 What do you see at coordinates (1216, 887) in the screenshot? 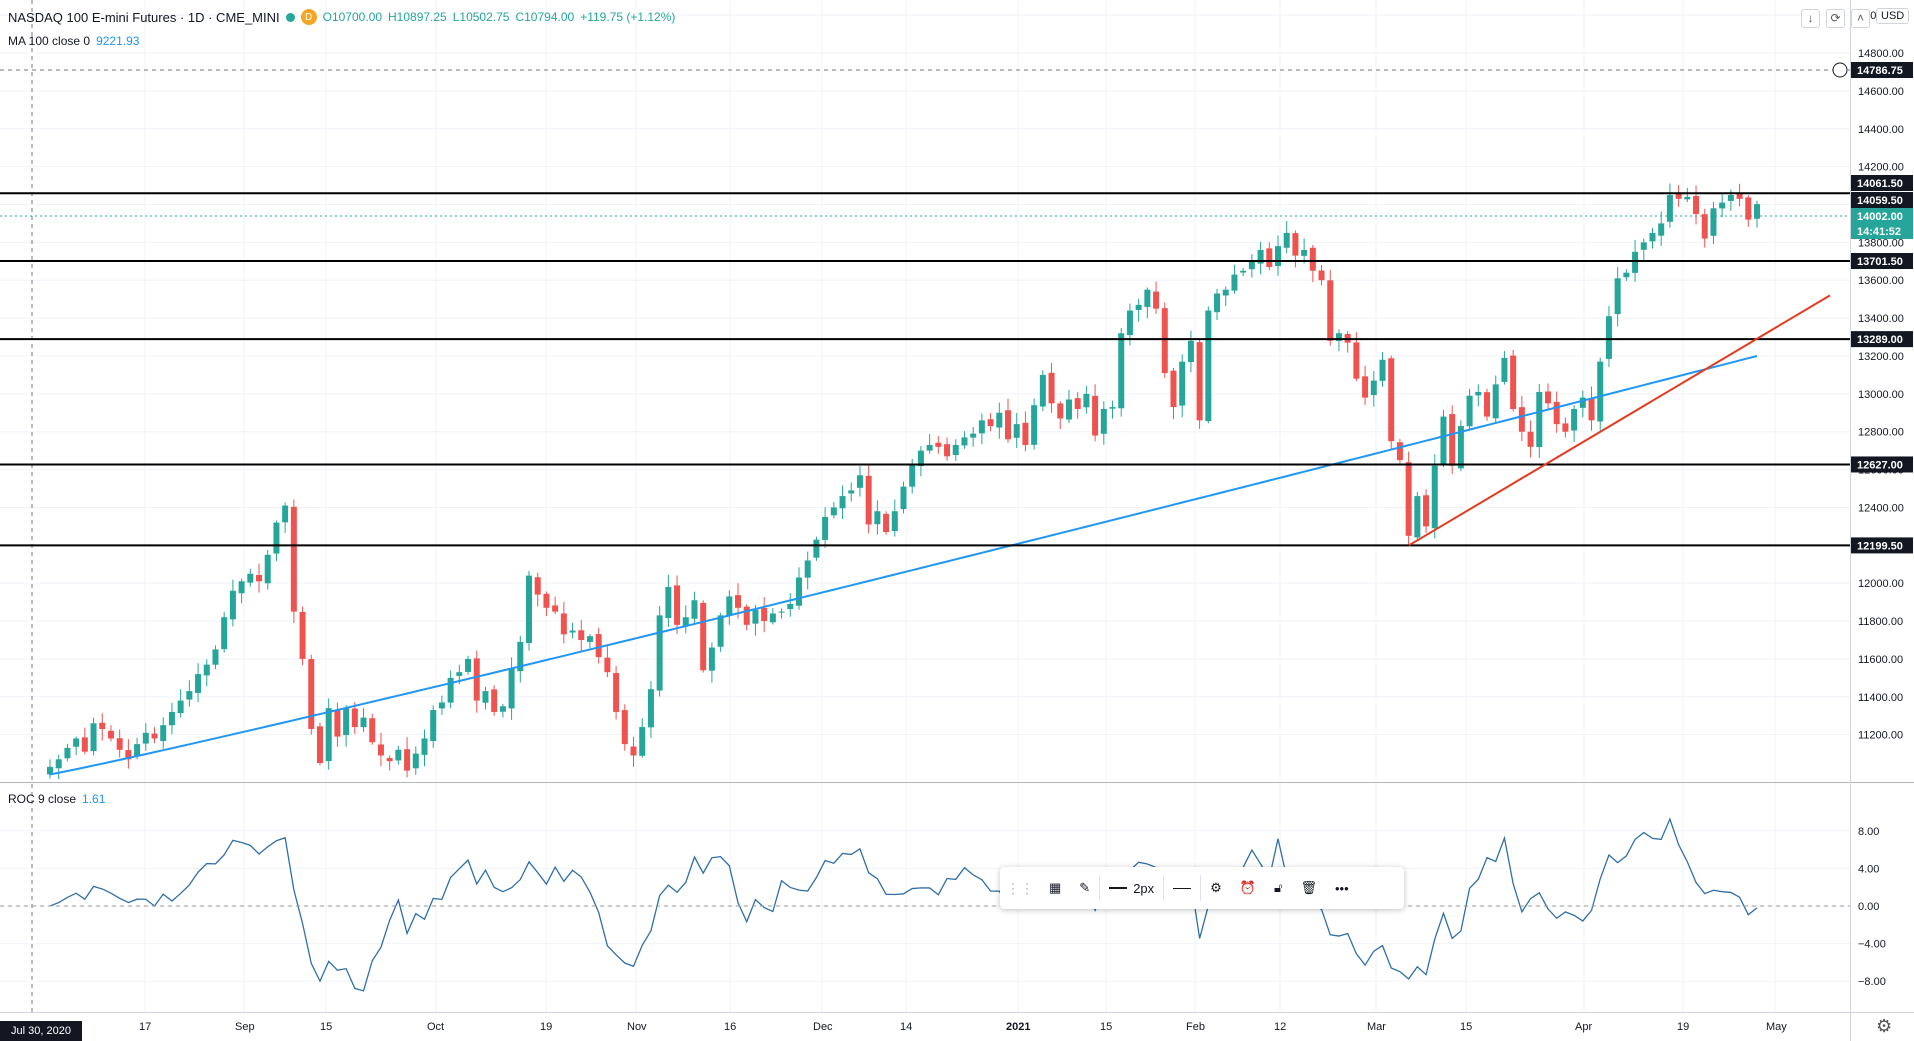
I see `settings-icon: ⚙` at bounding box center [1216, 887].